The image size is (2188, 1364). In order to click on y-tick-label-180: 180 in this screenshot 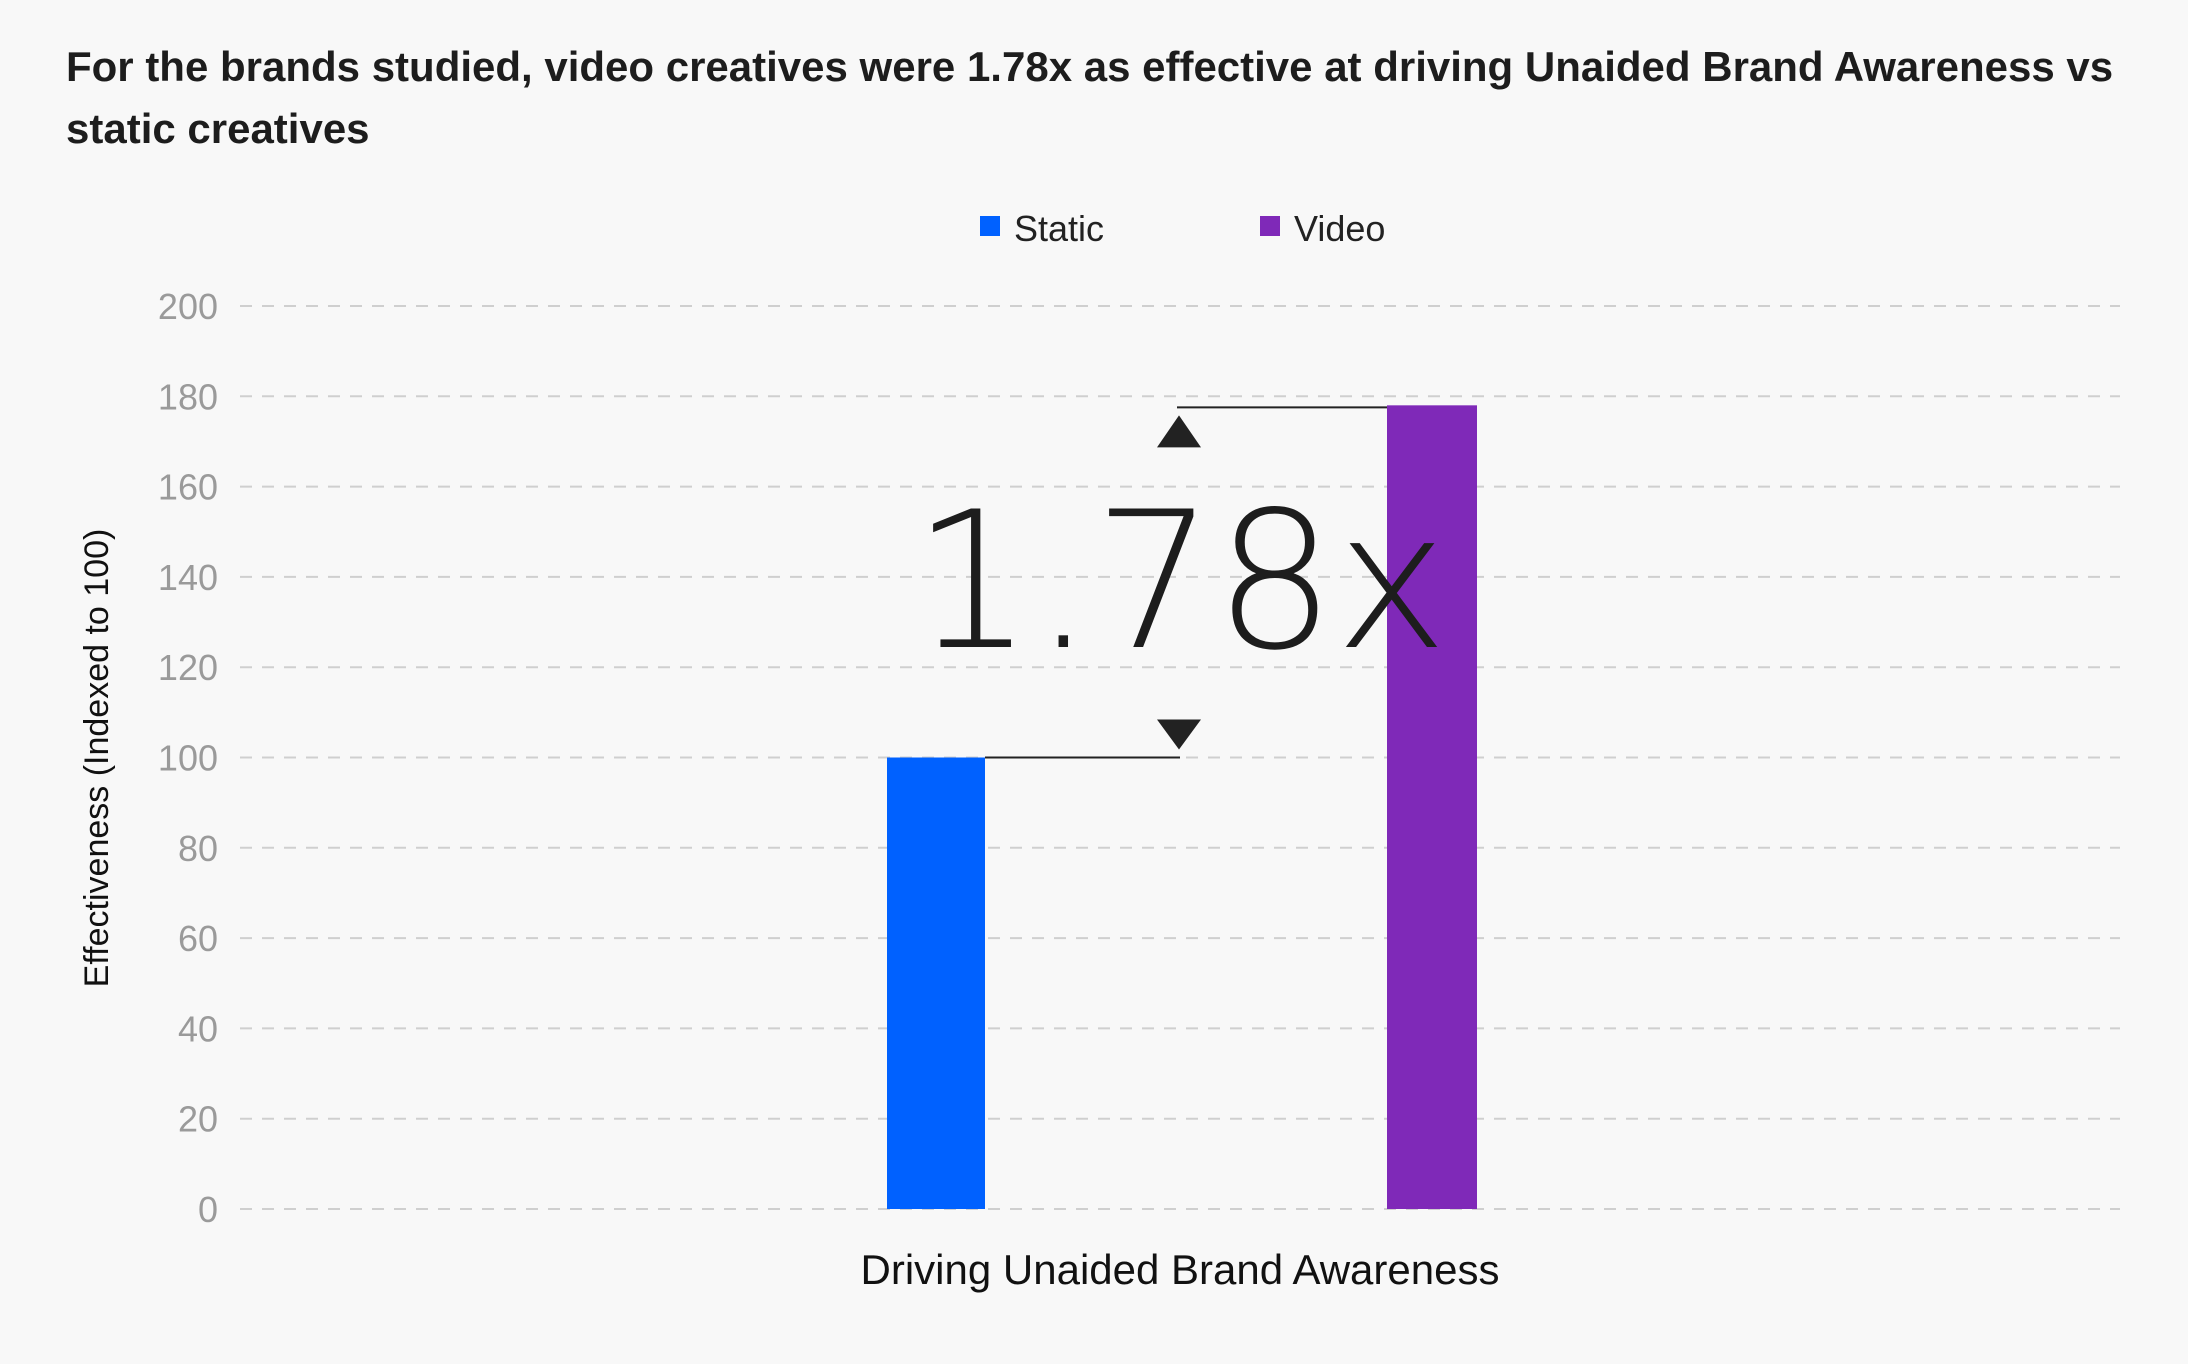, I will do `click(188, 396)`.